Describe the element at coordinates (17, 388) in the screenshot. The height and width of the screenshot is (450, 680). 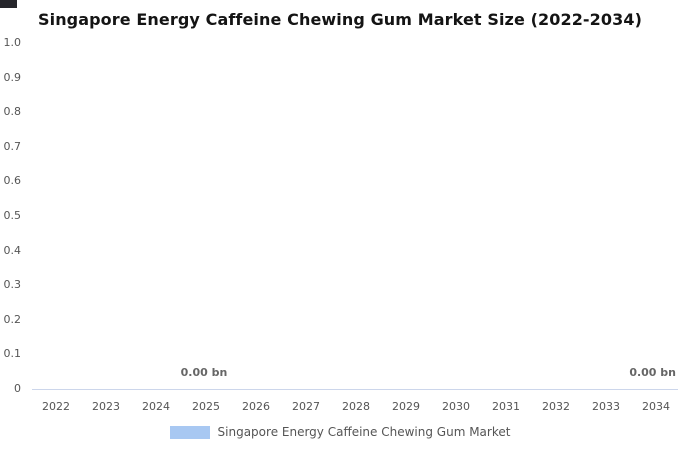
I see `y-tick-label: 0` at that location.